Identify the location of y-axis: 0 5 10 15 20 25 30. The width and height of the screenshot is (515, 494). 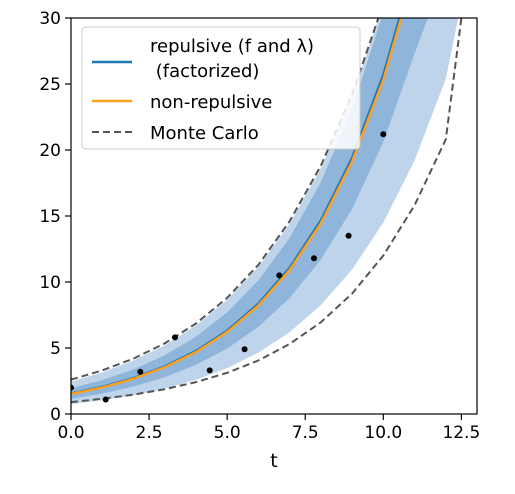
(55, 217).